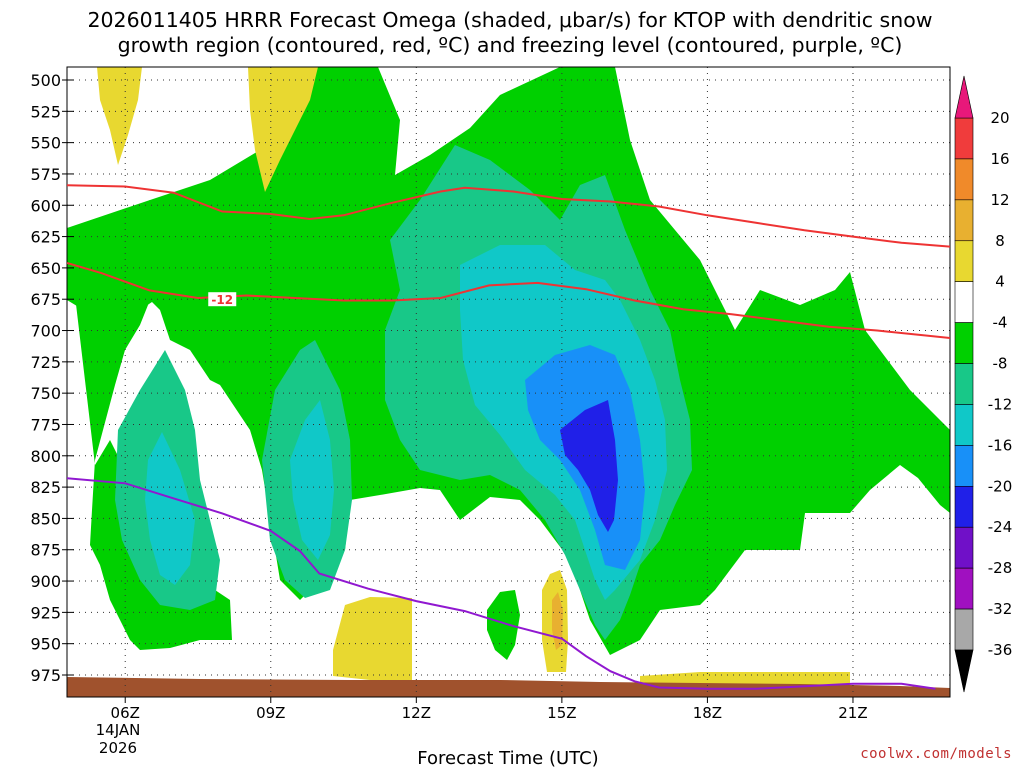 This screenshot has width=1024, height=768. What do you see at coordinates (45, 612) in the screenshot?
I see `y-tick-label: 925` at bounding box center [45, 612].